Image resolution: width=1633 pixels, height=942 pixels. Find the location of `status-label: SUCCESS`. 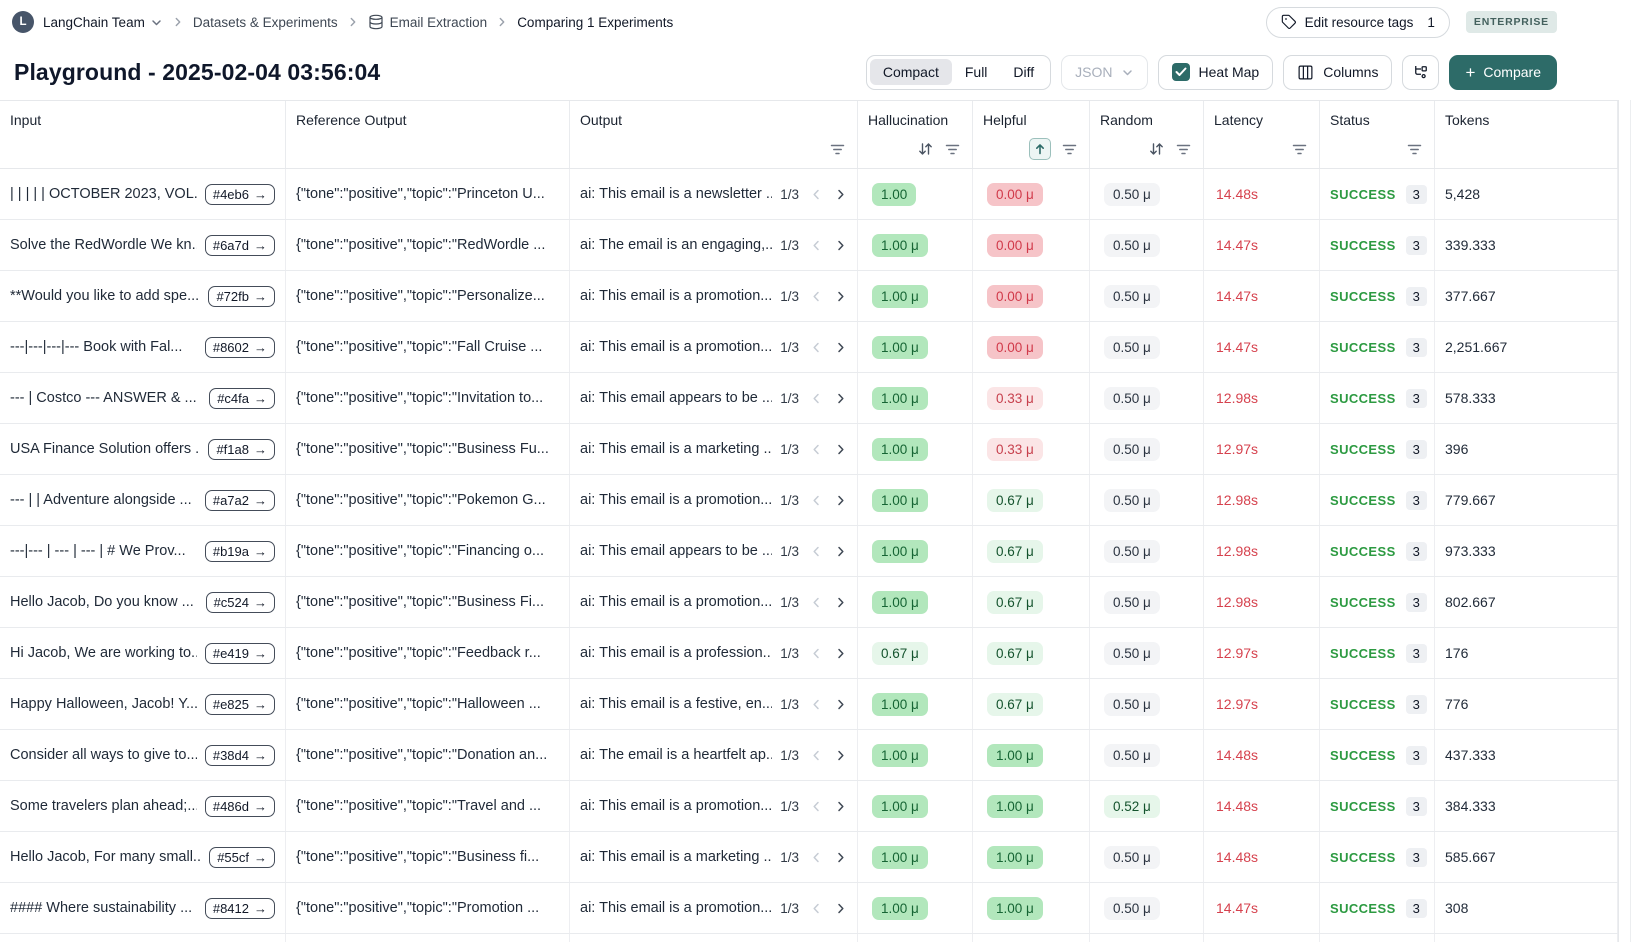

status-label: SUCCESS is located at coordinates (1363, 755).